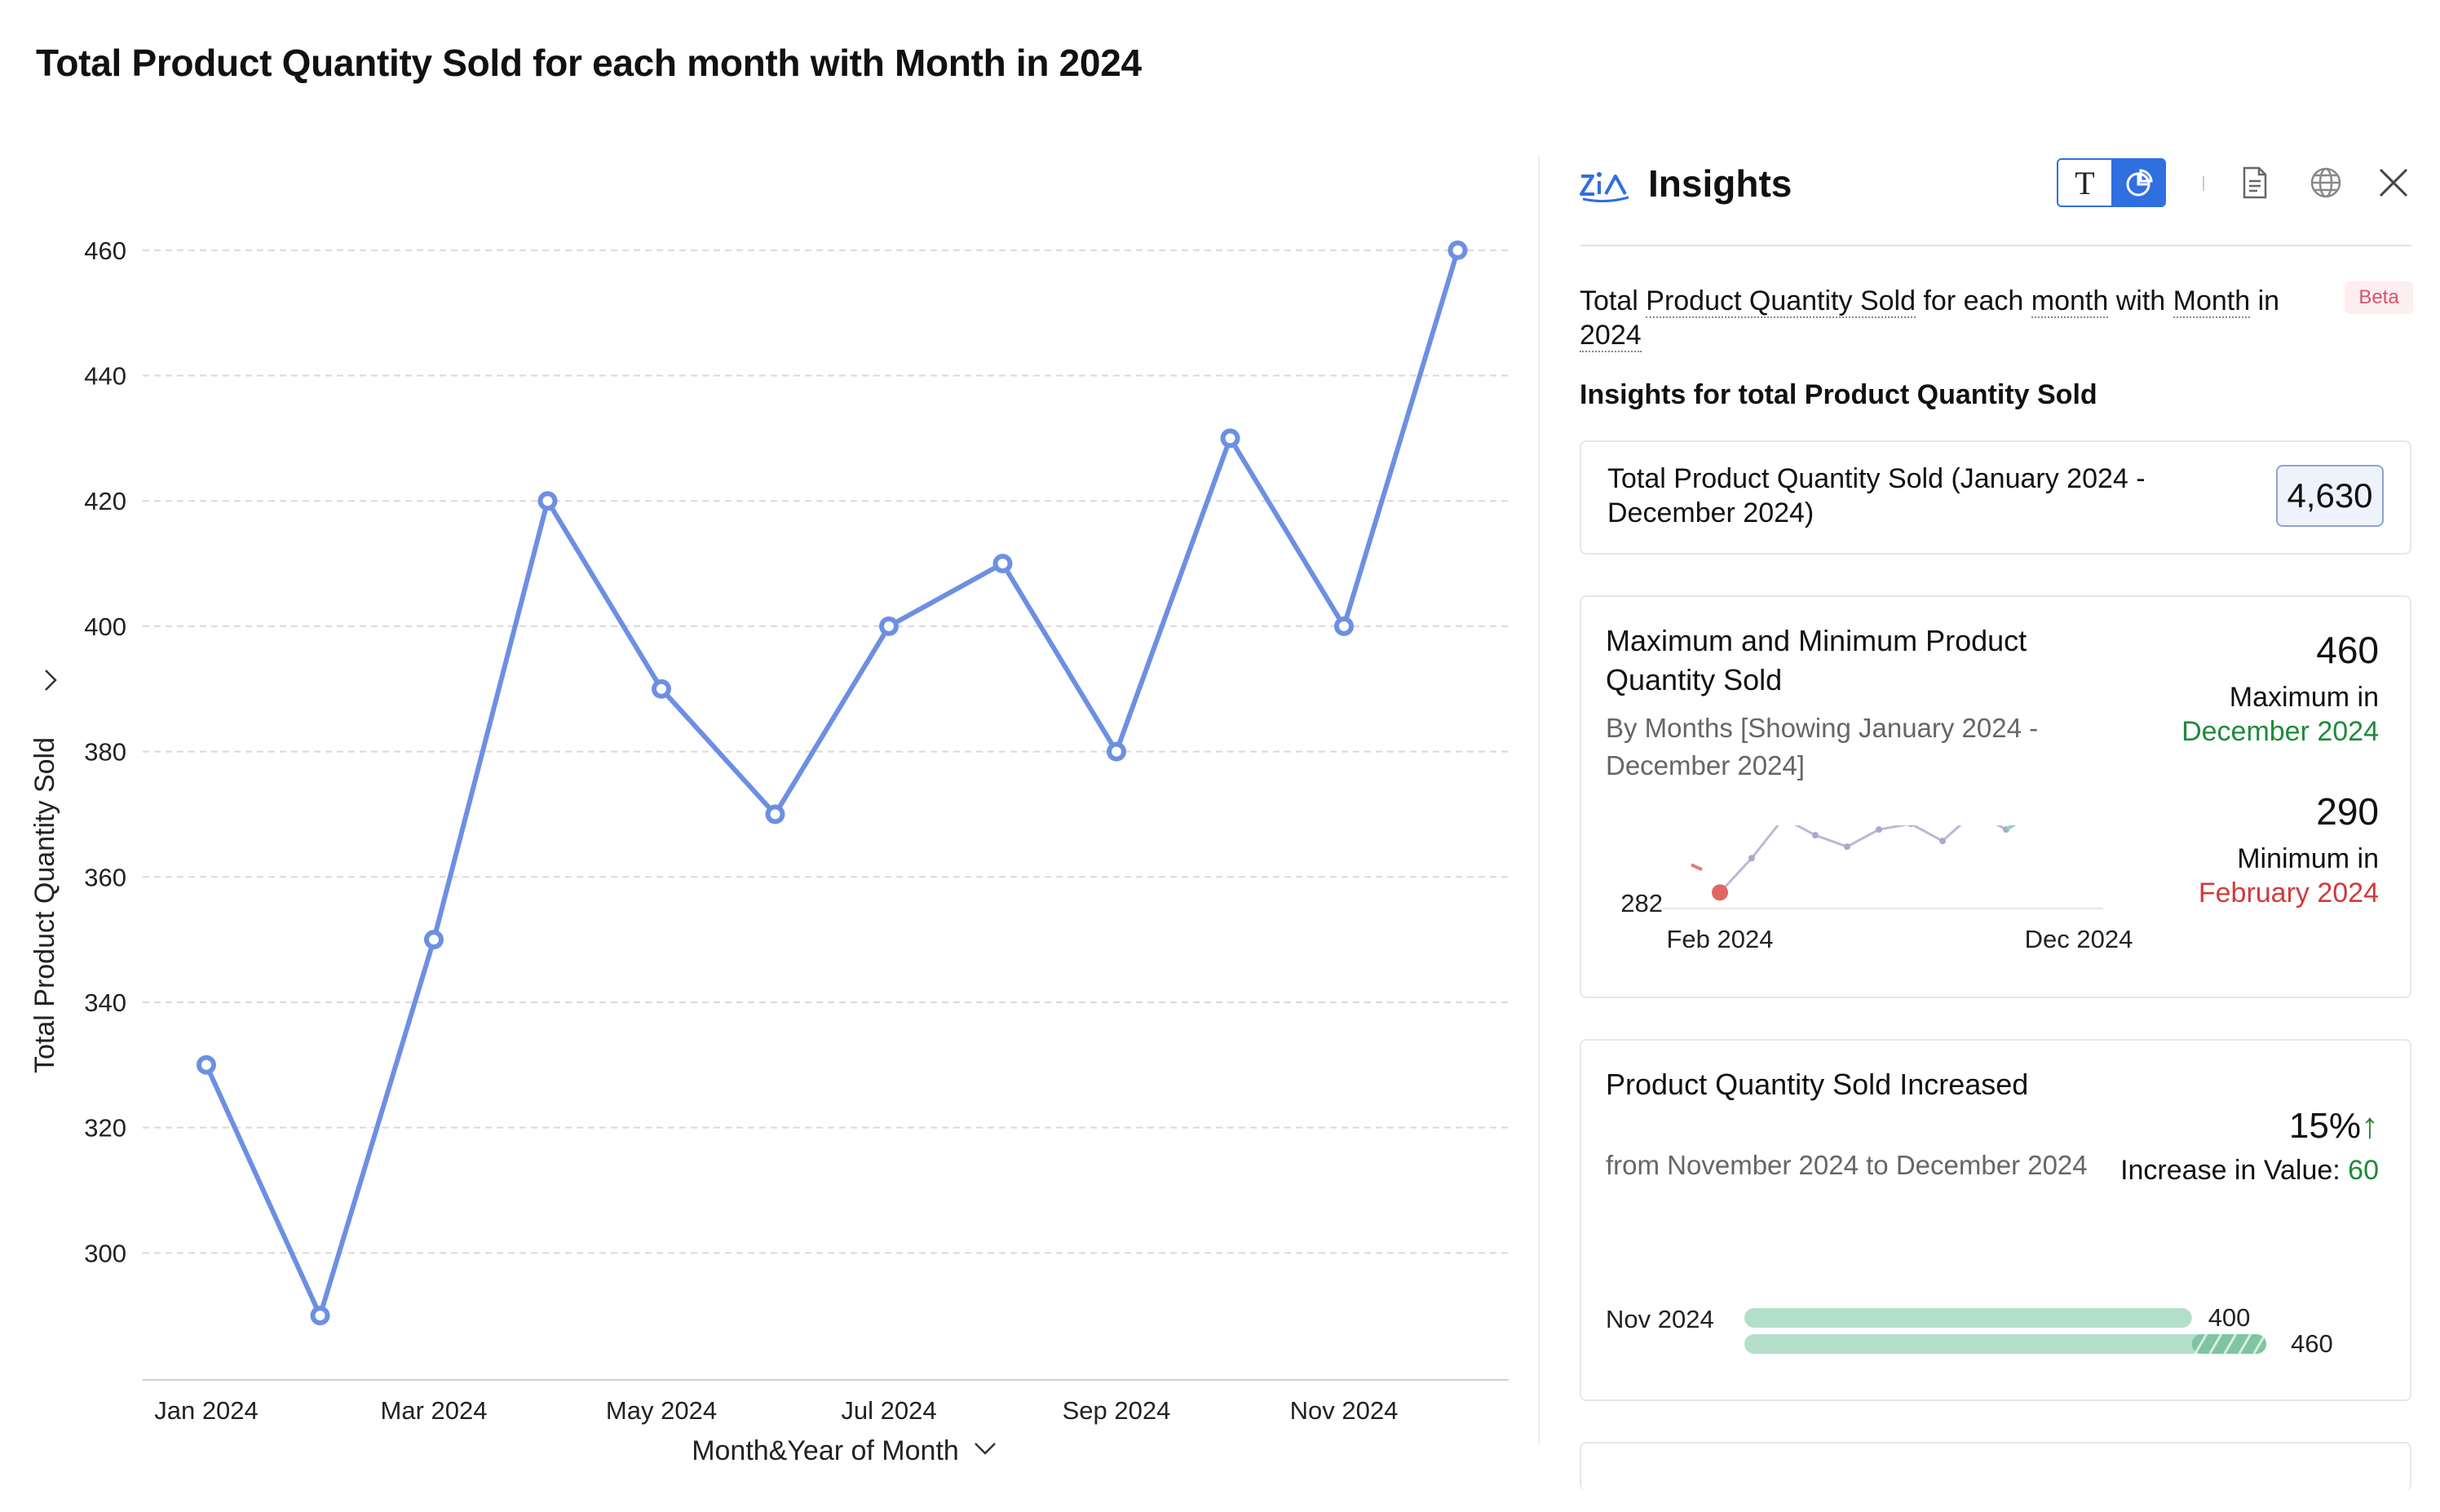  What do you see at coordinates (45, 905) in the screenshot?
I see `y-axis-title: Total Product Quantity Sold` at bounding box center [45, 905].